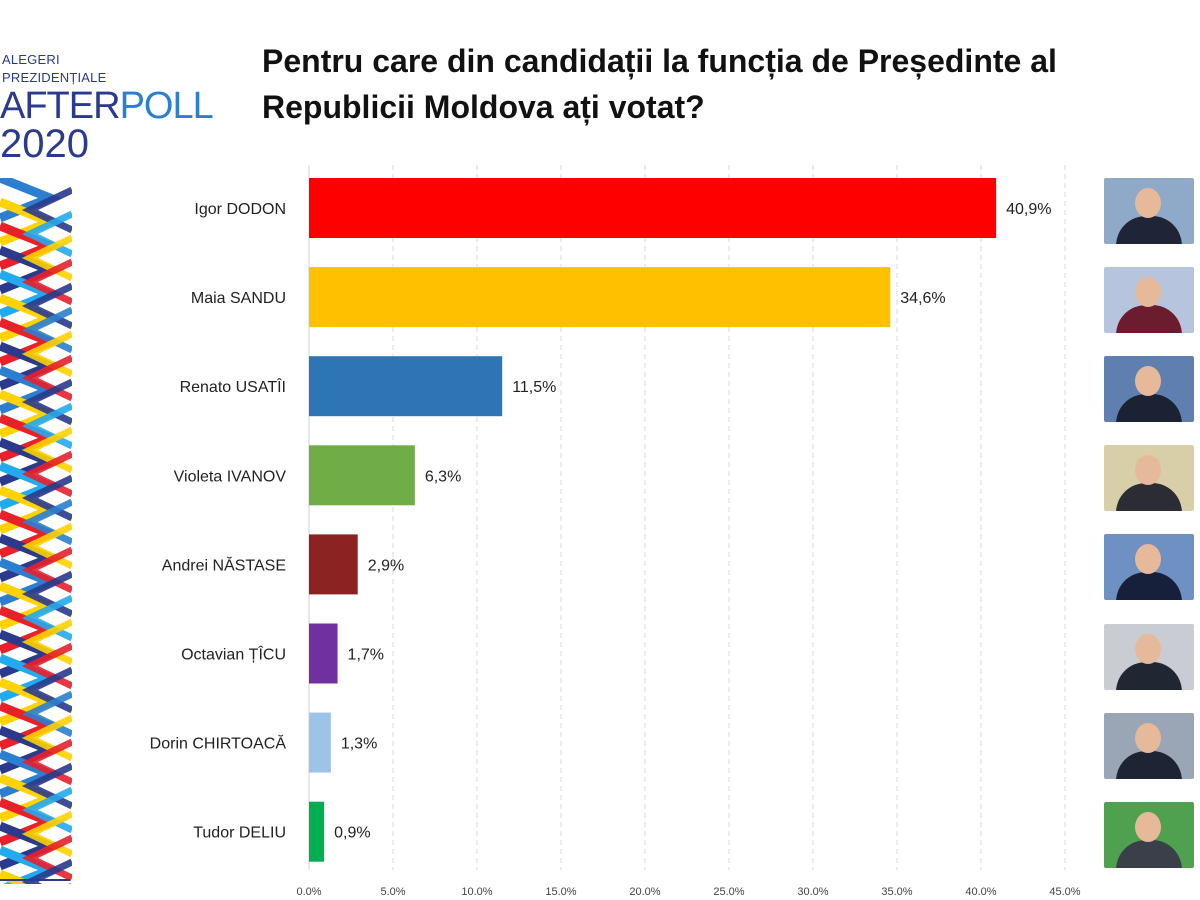 This screenshot has height=900, width=1200. I want to click on category-label: Maia SANDU, so click(238, 298).